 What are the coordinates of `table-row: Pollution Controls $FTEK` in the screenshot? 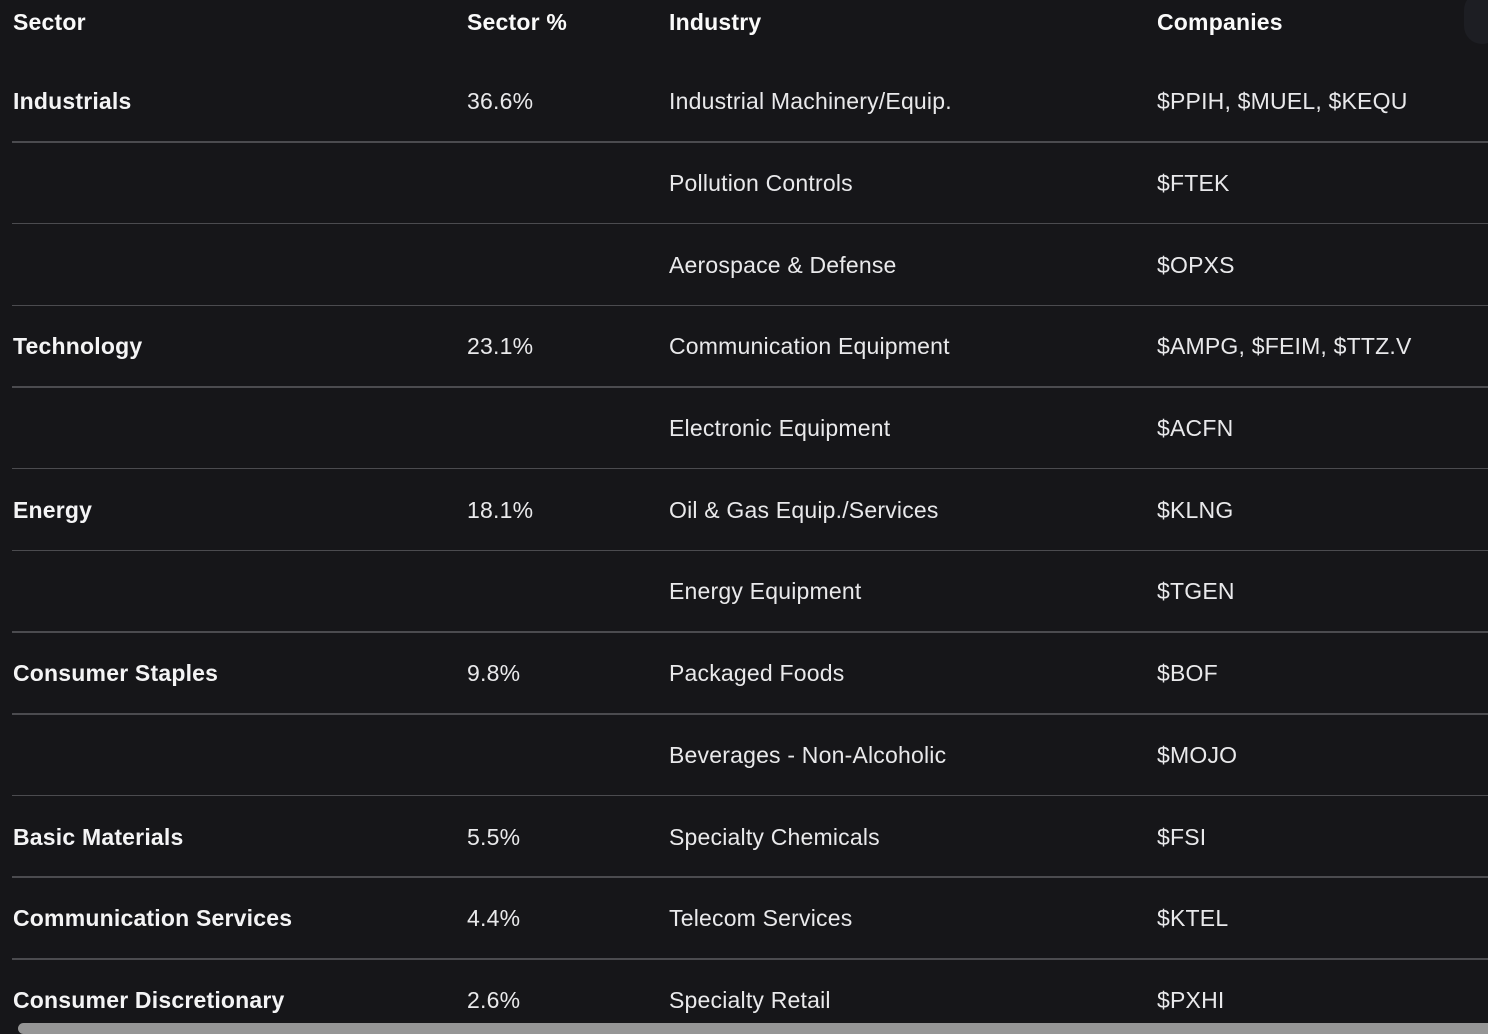 It's located at (744, 184).